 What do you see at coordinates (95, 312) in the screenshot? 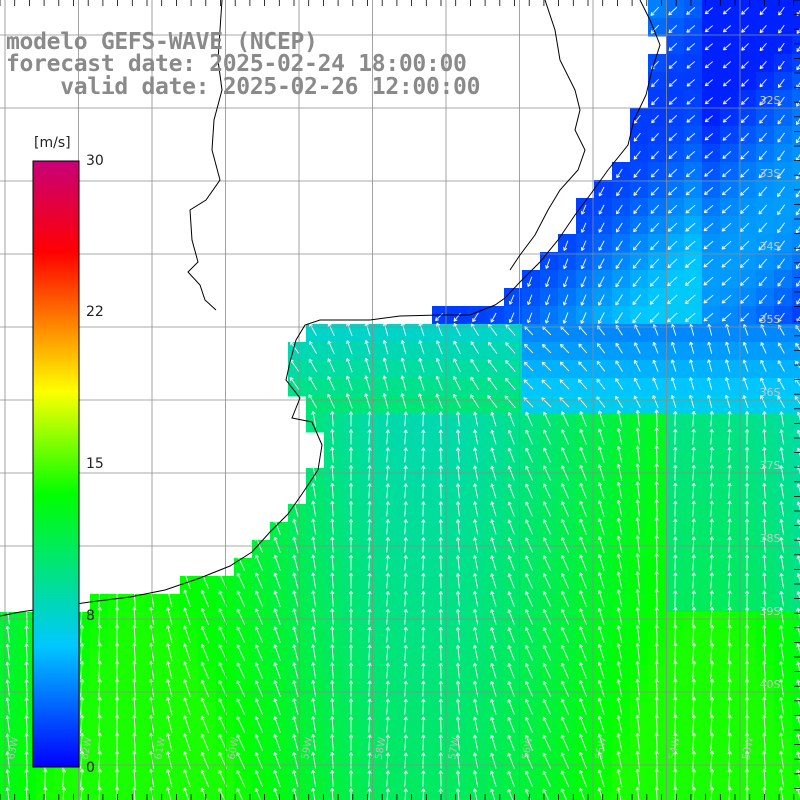
I see `colorbar-tick-22: 22` at bounding box center [95, 312].